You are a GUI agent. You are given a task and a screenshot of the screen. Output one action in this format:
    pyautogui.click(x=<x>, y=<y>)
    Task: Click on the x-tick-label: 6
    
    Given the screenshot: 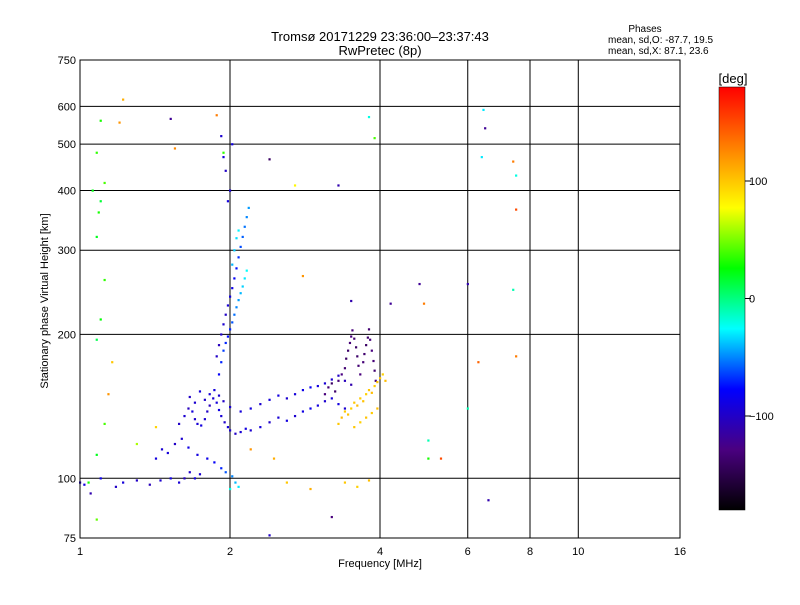 What is the action you would take?
    pyautogui.click(x=468, y=552)
    